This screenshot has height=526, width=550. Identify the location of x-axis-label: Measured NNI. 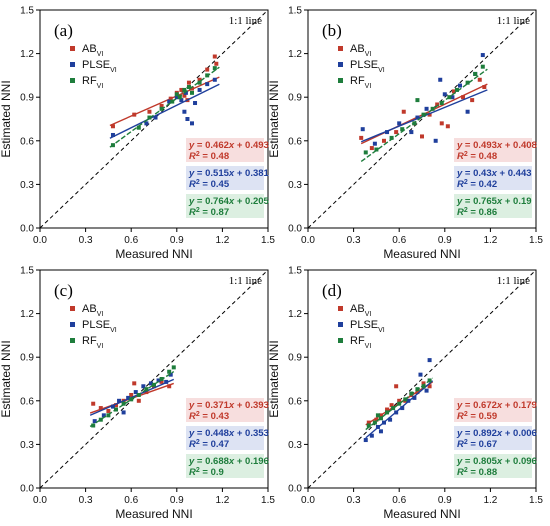
(153, 254).